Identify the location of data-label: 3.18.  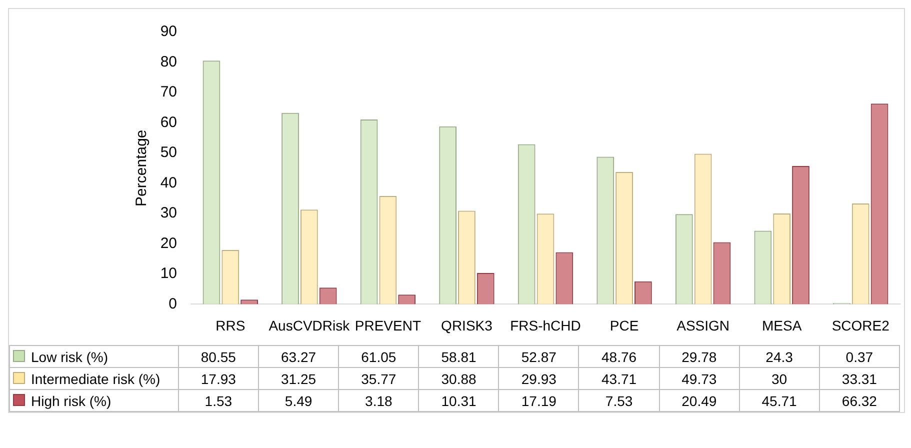
(378, 401).